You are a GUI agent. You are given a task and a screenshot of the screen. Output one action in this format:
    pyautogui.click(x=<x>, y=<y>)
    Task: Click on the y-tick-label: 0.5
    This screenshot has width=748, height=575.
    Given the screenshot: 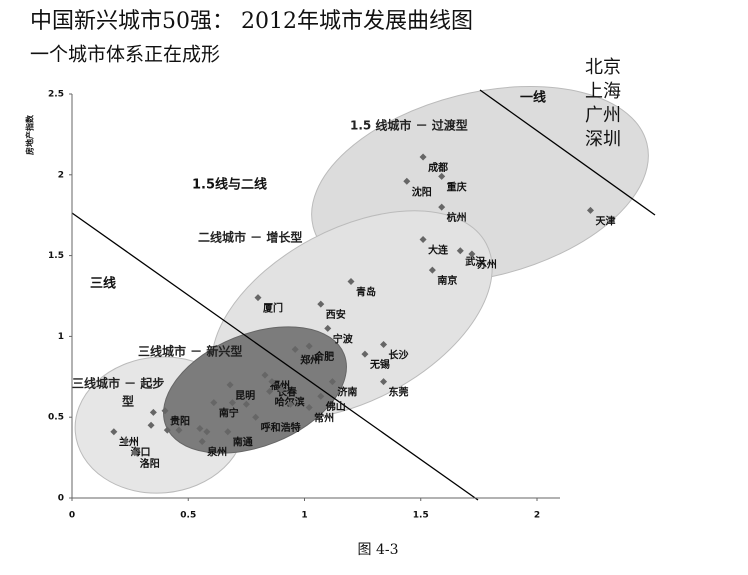 What is the action you would take?
    pyautogui.click(x=56, y=418)
    